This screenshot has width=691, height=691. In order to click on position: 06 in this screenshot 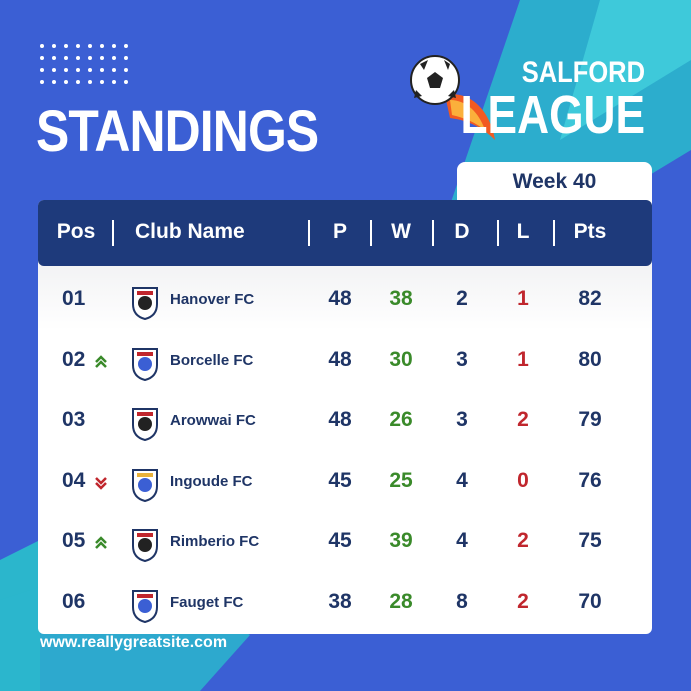, I will do `click(74, 601)`.